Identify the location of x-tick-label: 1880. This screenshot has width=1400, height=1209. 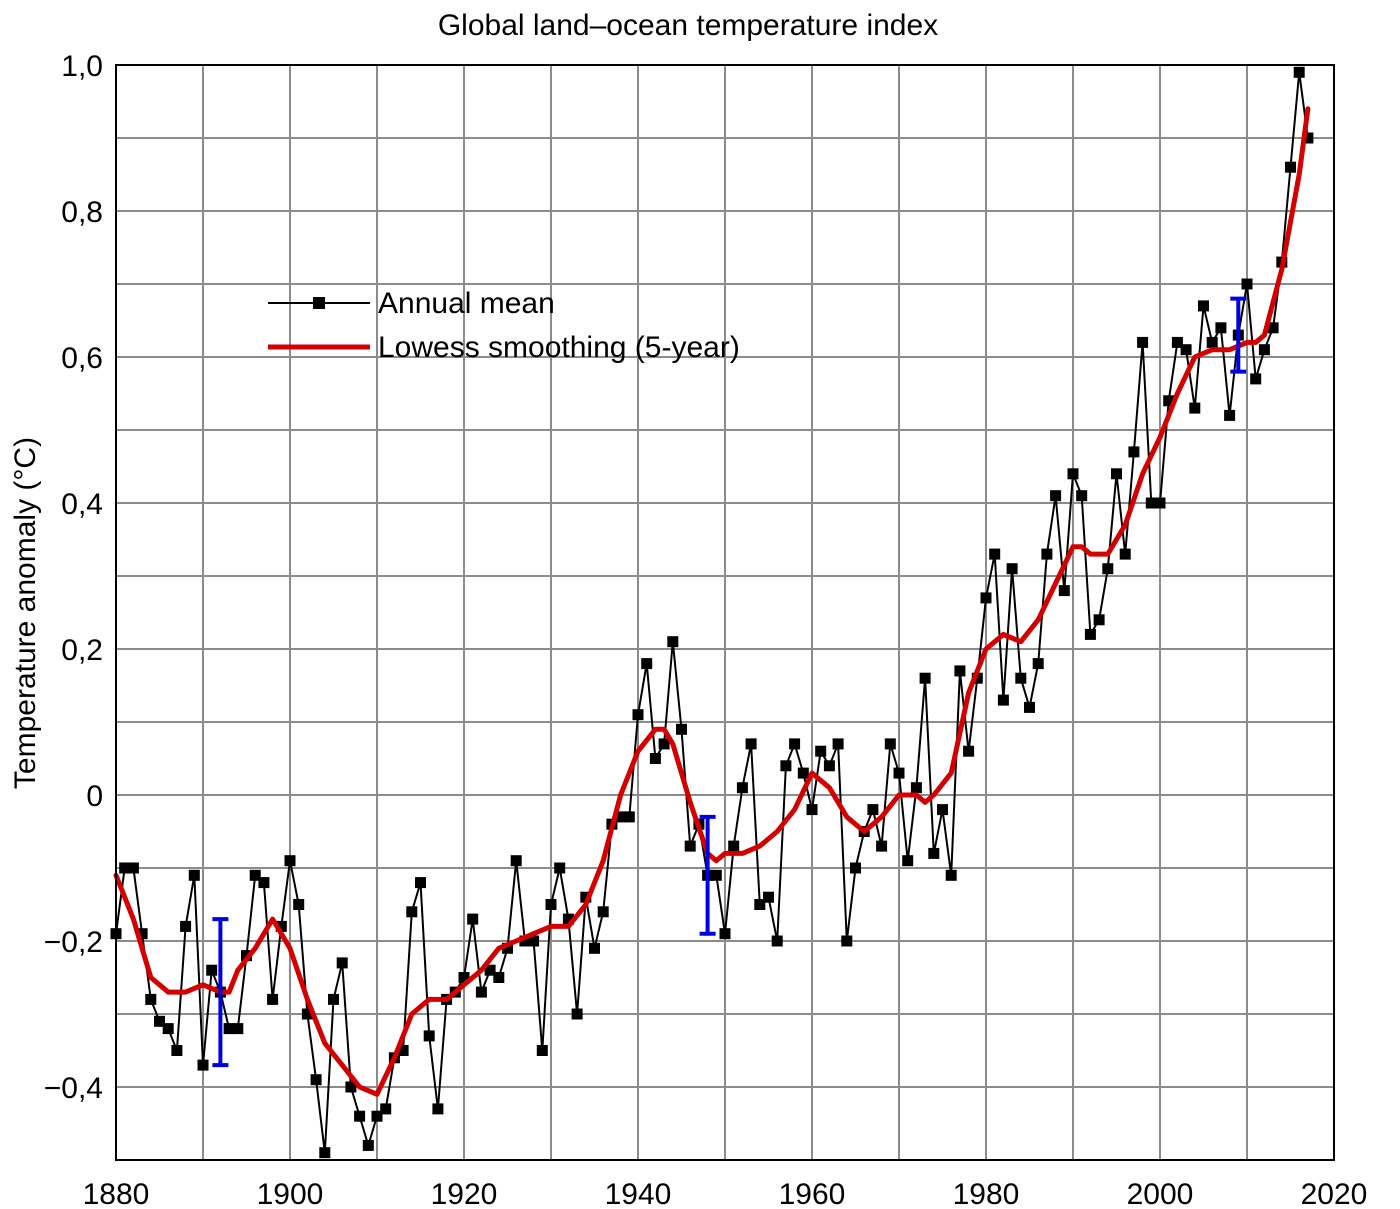
(116, 1193).